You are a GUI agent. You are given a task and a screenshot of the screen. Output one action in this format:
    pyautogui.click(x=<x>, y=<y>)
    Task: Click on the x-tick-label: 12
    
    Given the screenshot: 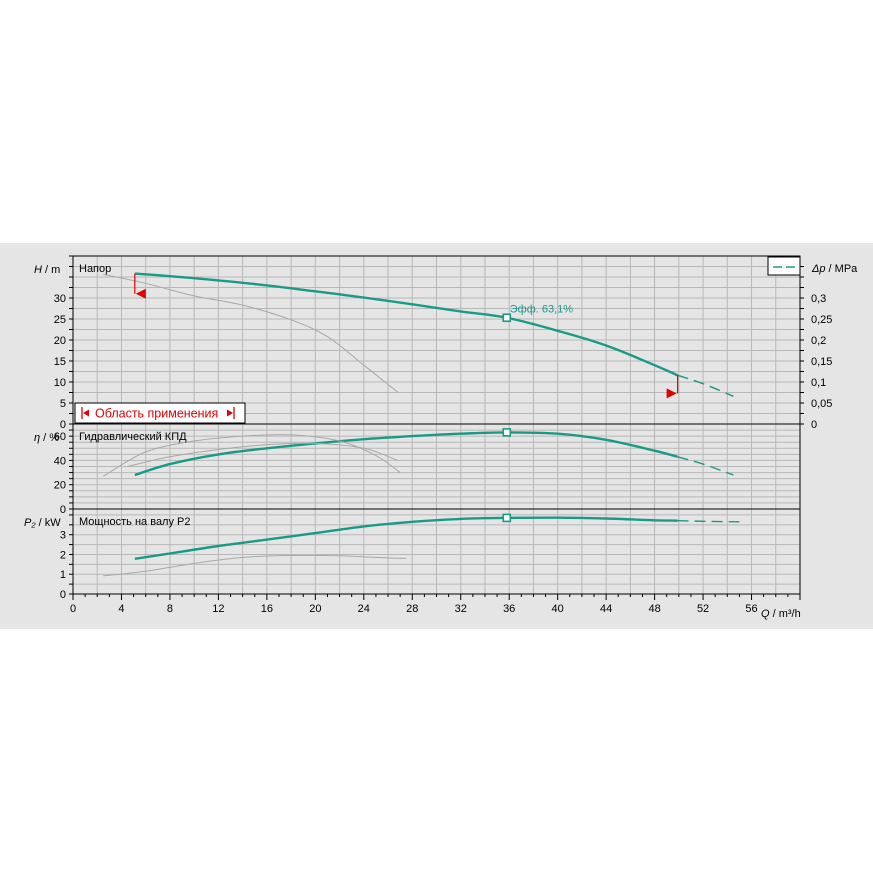 What is the action you would take?
    pyautogui.click(x=218, y=609)
    